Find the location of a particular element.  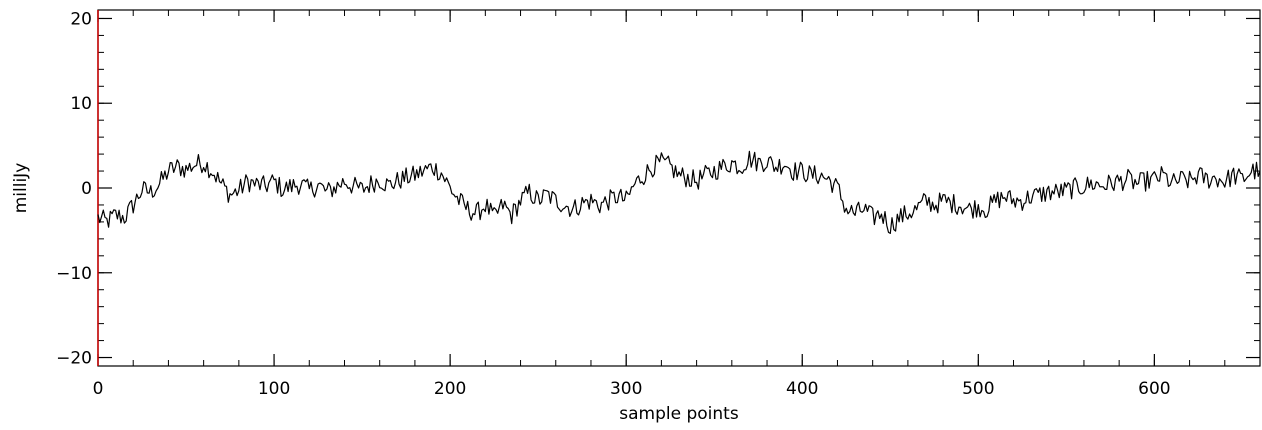

x-tick-labels: 0 100 200 300 400 500 600 is located at coordinates (632, 389).